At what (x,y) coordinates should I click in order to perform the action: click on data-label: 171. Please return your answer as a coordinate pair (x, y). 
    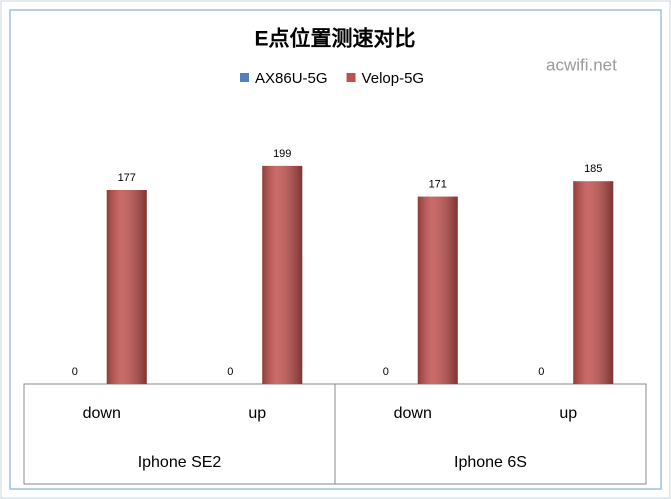
    Looking at the image, I should click on (438, 184).